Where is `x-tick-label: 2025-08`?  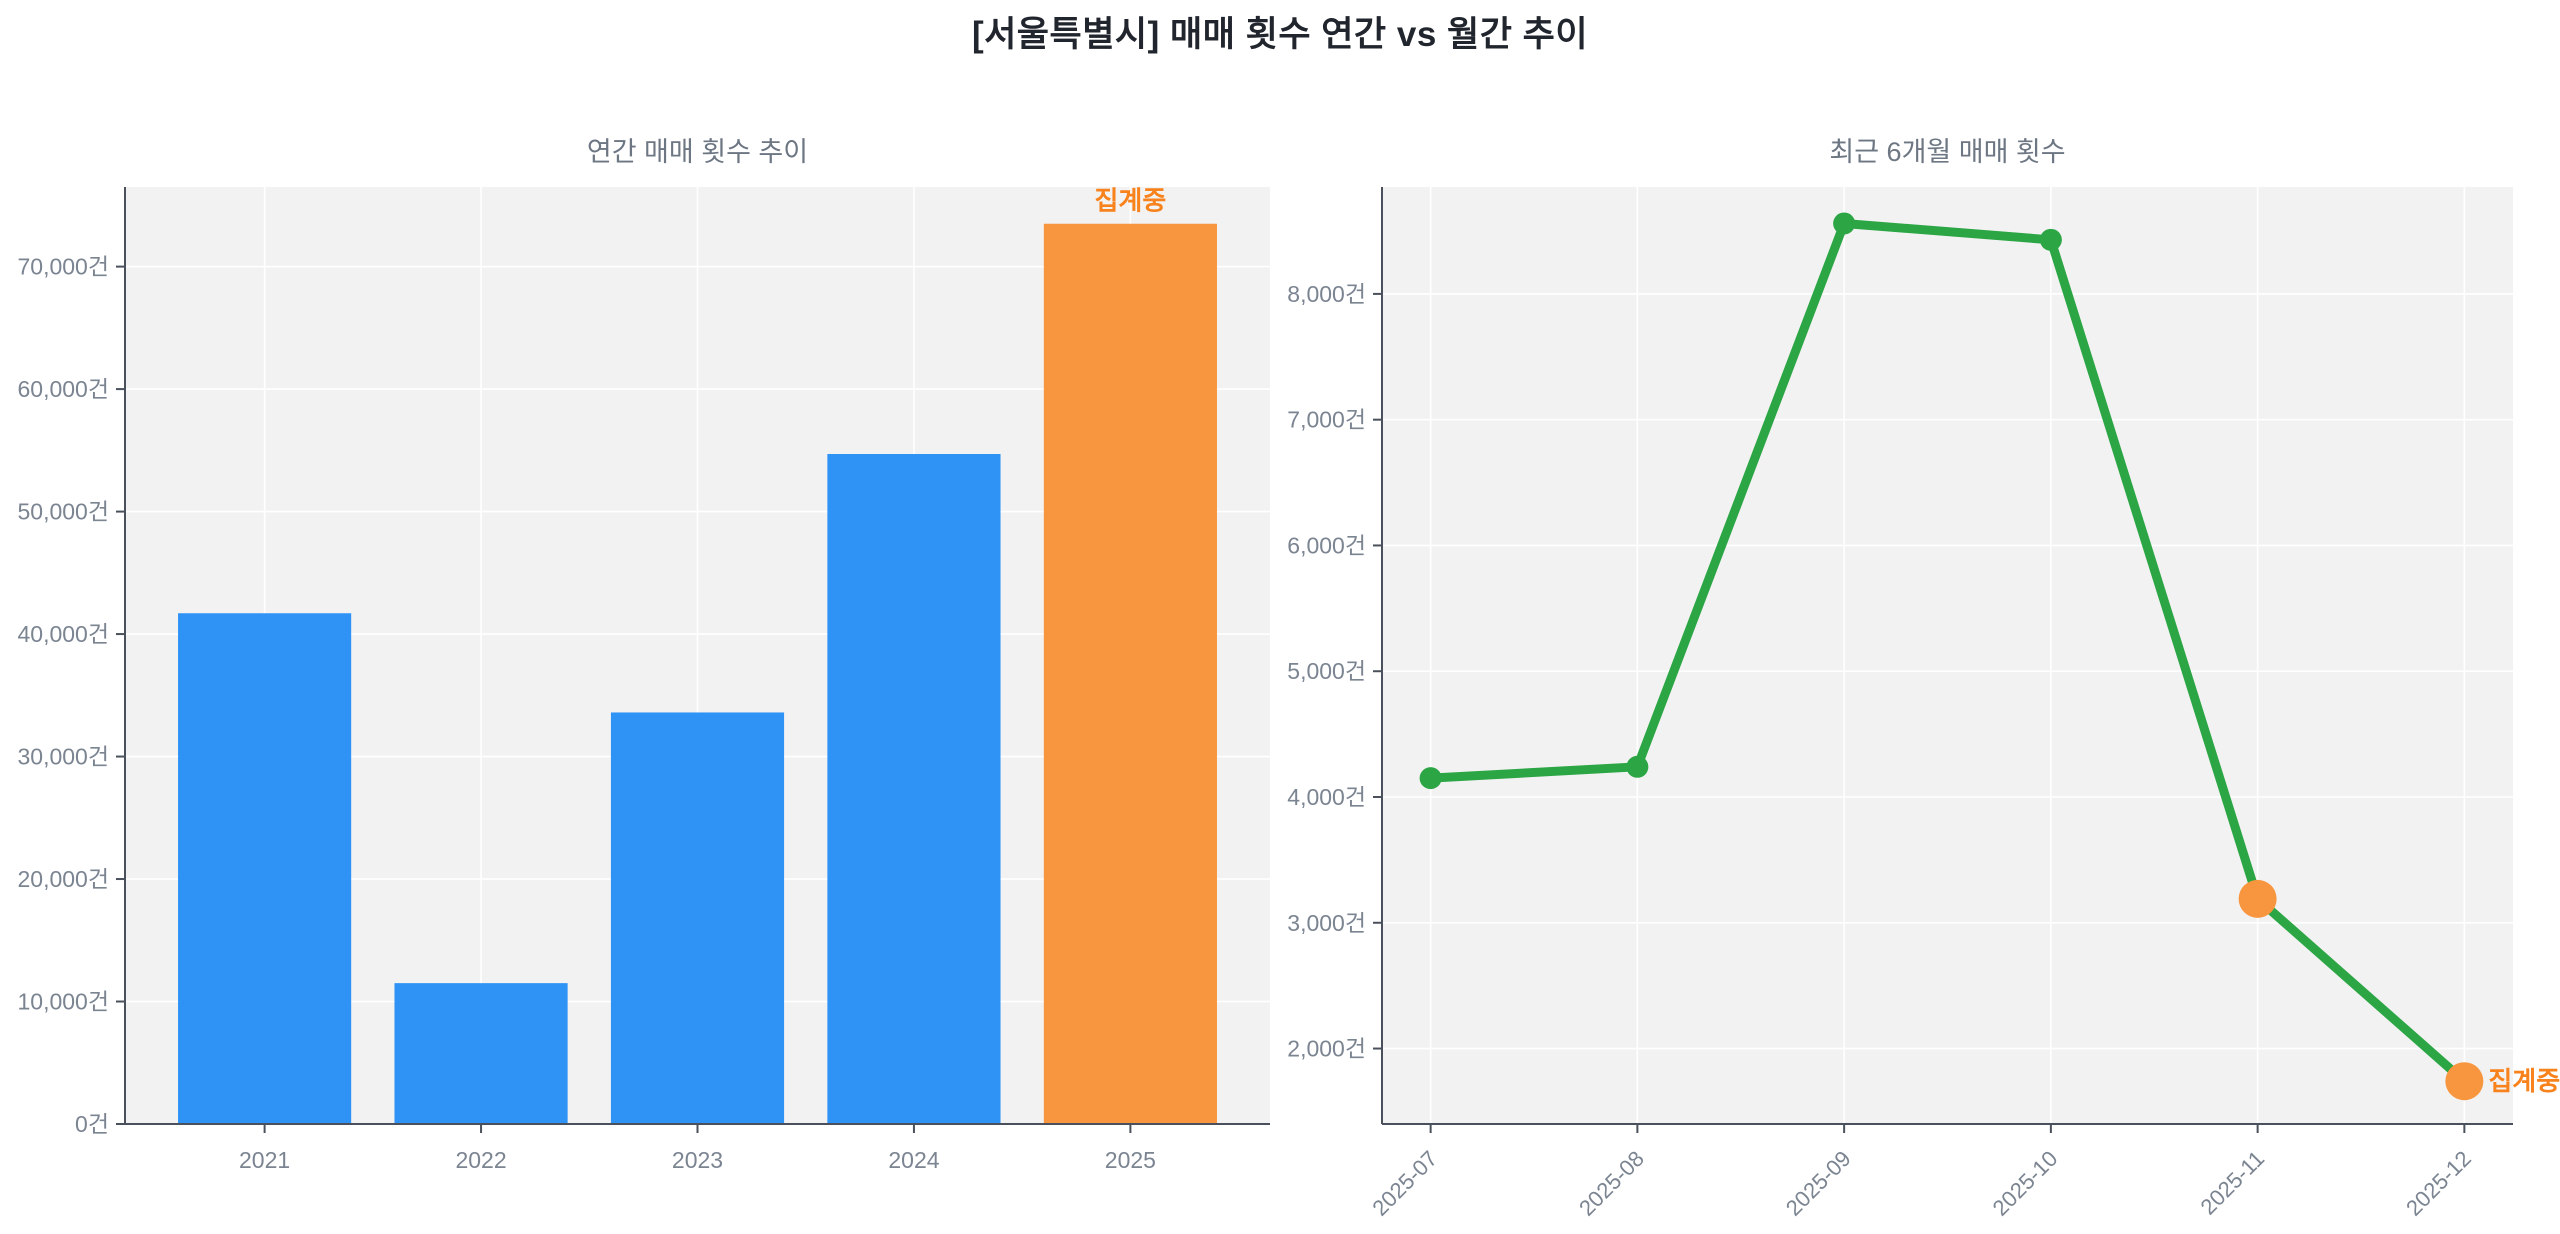 x-tick-label: 2025-08 is located at coordinates (1611, 1183).